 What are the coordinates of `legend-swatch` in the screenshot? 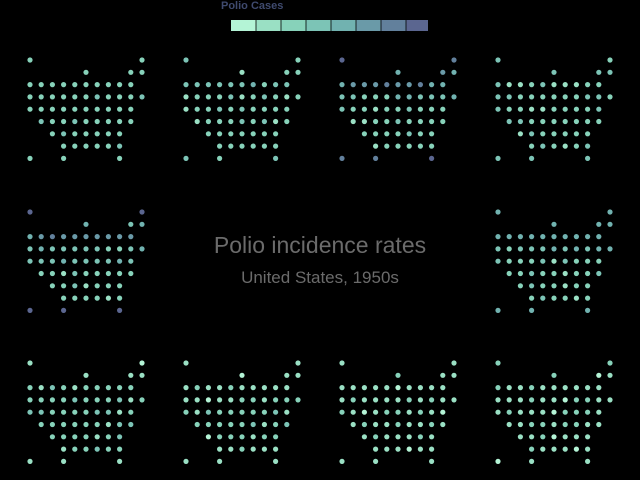 It's located at (417, 25).